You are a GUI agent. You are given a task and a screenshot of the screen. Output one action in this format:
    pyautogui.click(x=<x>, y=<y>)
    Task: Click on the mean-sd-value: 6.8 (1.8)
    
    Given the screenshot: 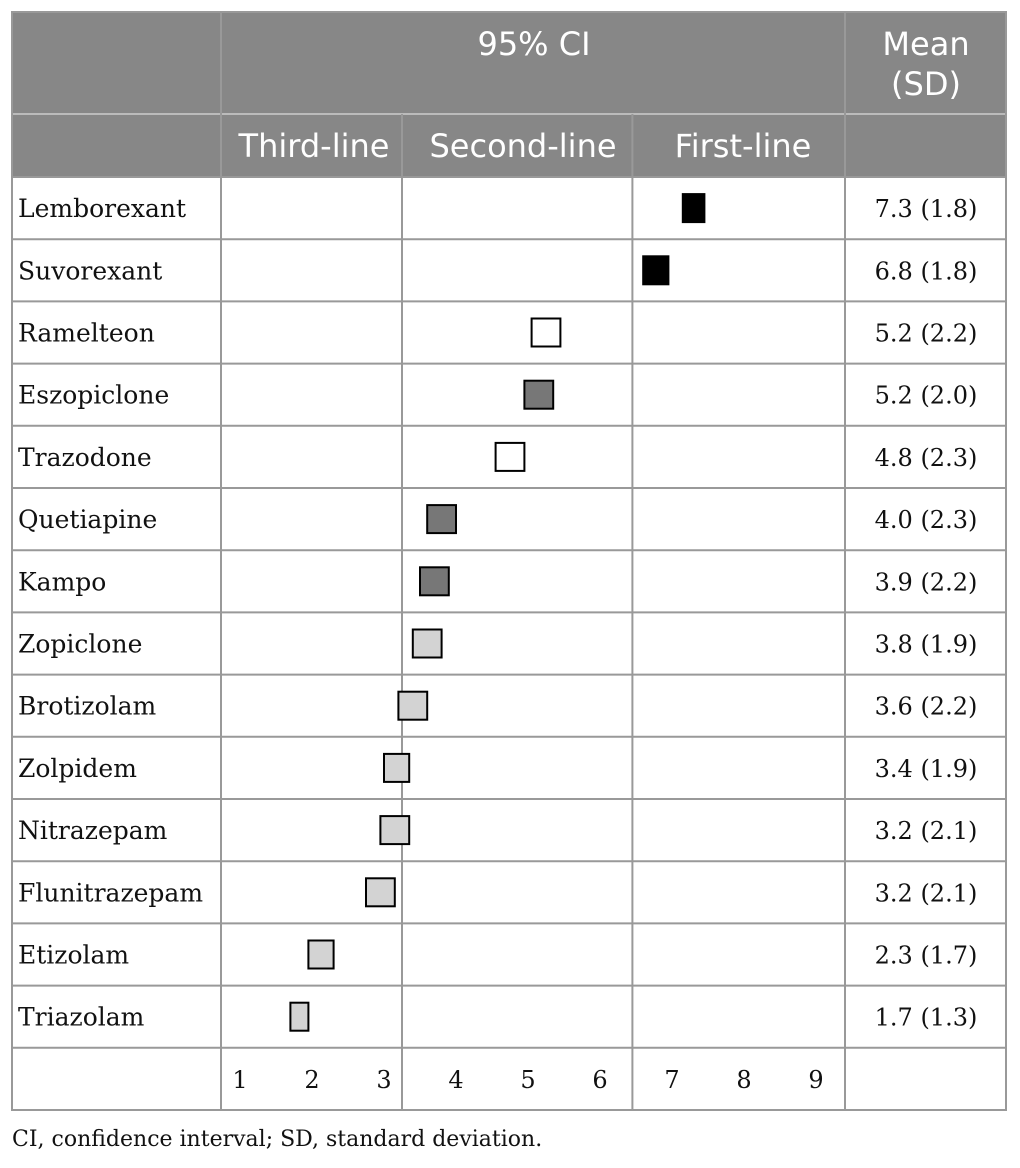 What is the action you would take?
    pyautogui.click(x=926, y=271)
    